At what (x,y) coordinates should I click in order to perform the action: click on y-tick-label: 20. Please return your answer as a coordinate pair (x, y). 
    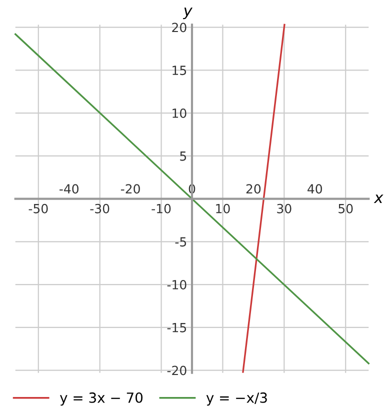
    Looking at the image, I should click on (179, 27).